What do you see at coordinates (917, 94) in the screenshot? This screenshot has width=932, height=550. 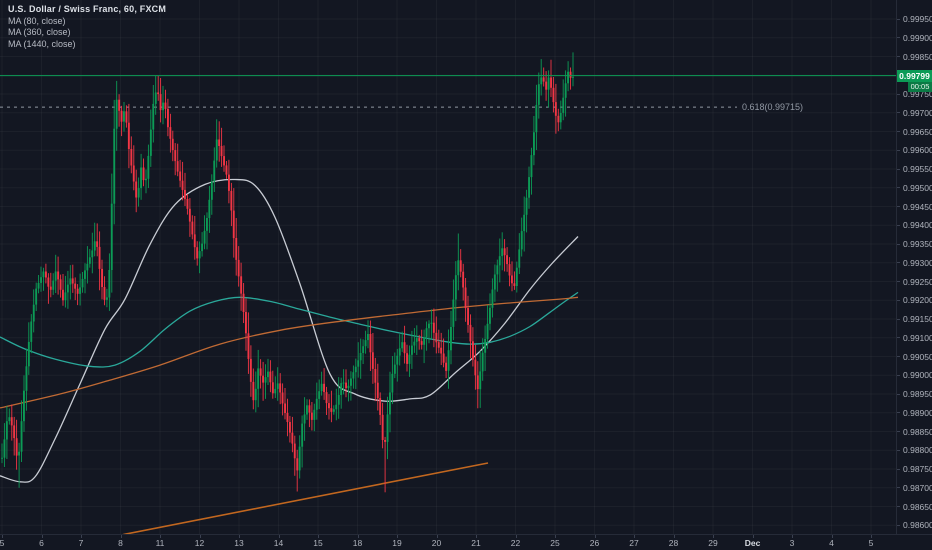 I see `price-tick-label: 0.99750` at bounding box center [917, 94].